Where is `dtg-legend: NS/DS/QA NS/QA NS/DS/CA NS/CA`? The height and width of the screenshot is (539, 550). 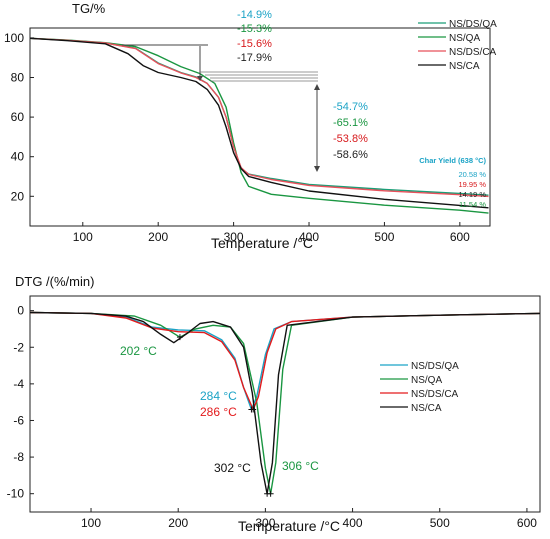 dtg-legend: NS/DS/QA NS/QA NS/DS/CA NS/CA is located at coordinates (419, 387).